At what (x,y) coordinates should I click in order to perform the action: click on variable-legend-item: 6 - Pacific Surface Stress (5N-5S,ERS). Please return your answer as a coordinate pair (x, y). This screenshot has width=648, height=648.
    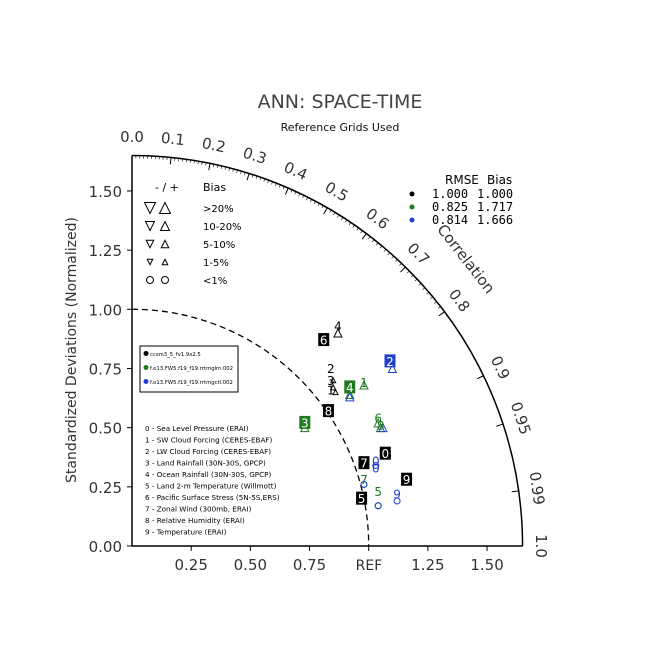
    Looking at the image, I should click on (212, 497).